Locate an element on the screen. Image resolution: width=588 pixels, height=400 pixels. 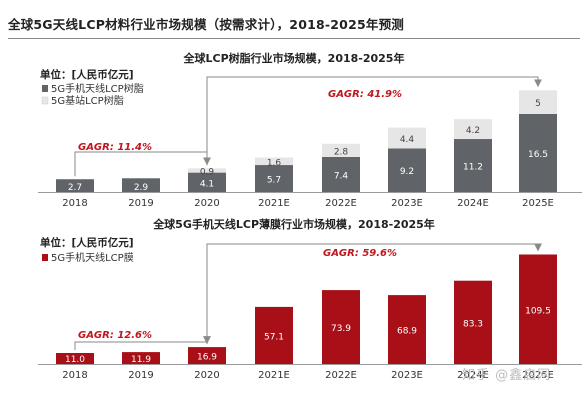
data-label: 68.9 is located at coordinates (407, 332).